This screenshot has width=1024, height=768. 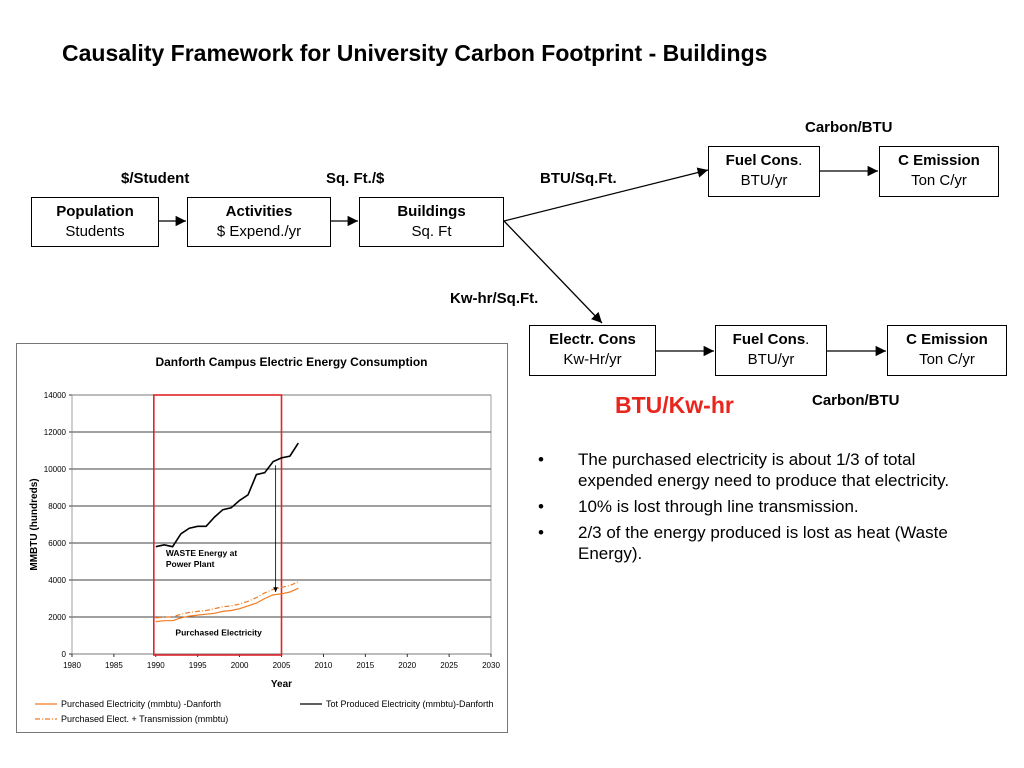 I want to click on c-emission-top-name: C Emission, so click(x=939, y=160).